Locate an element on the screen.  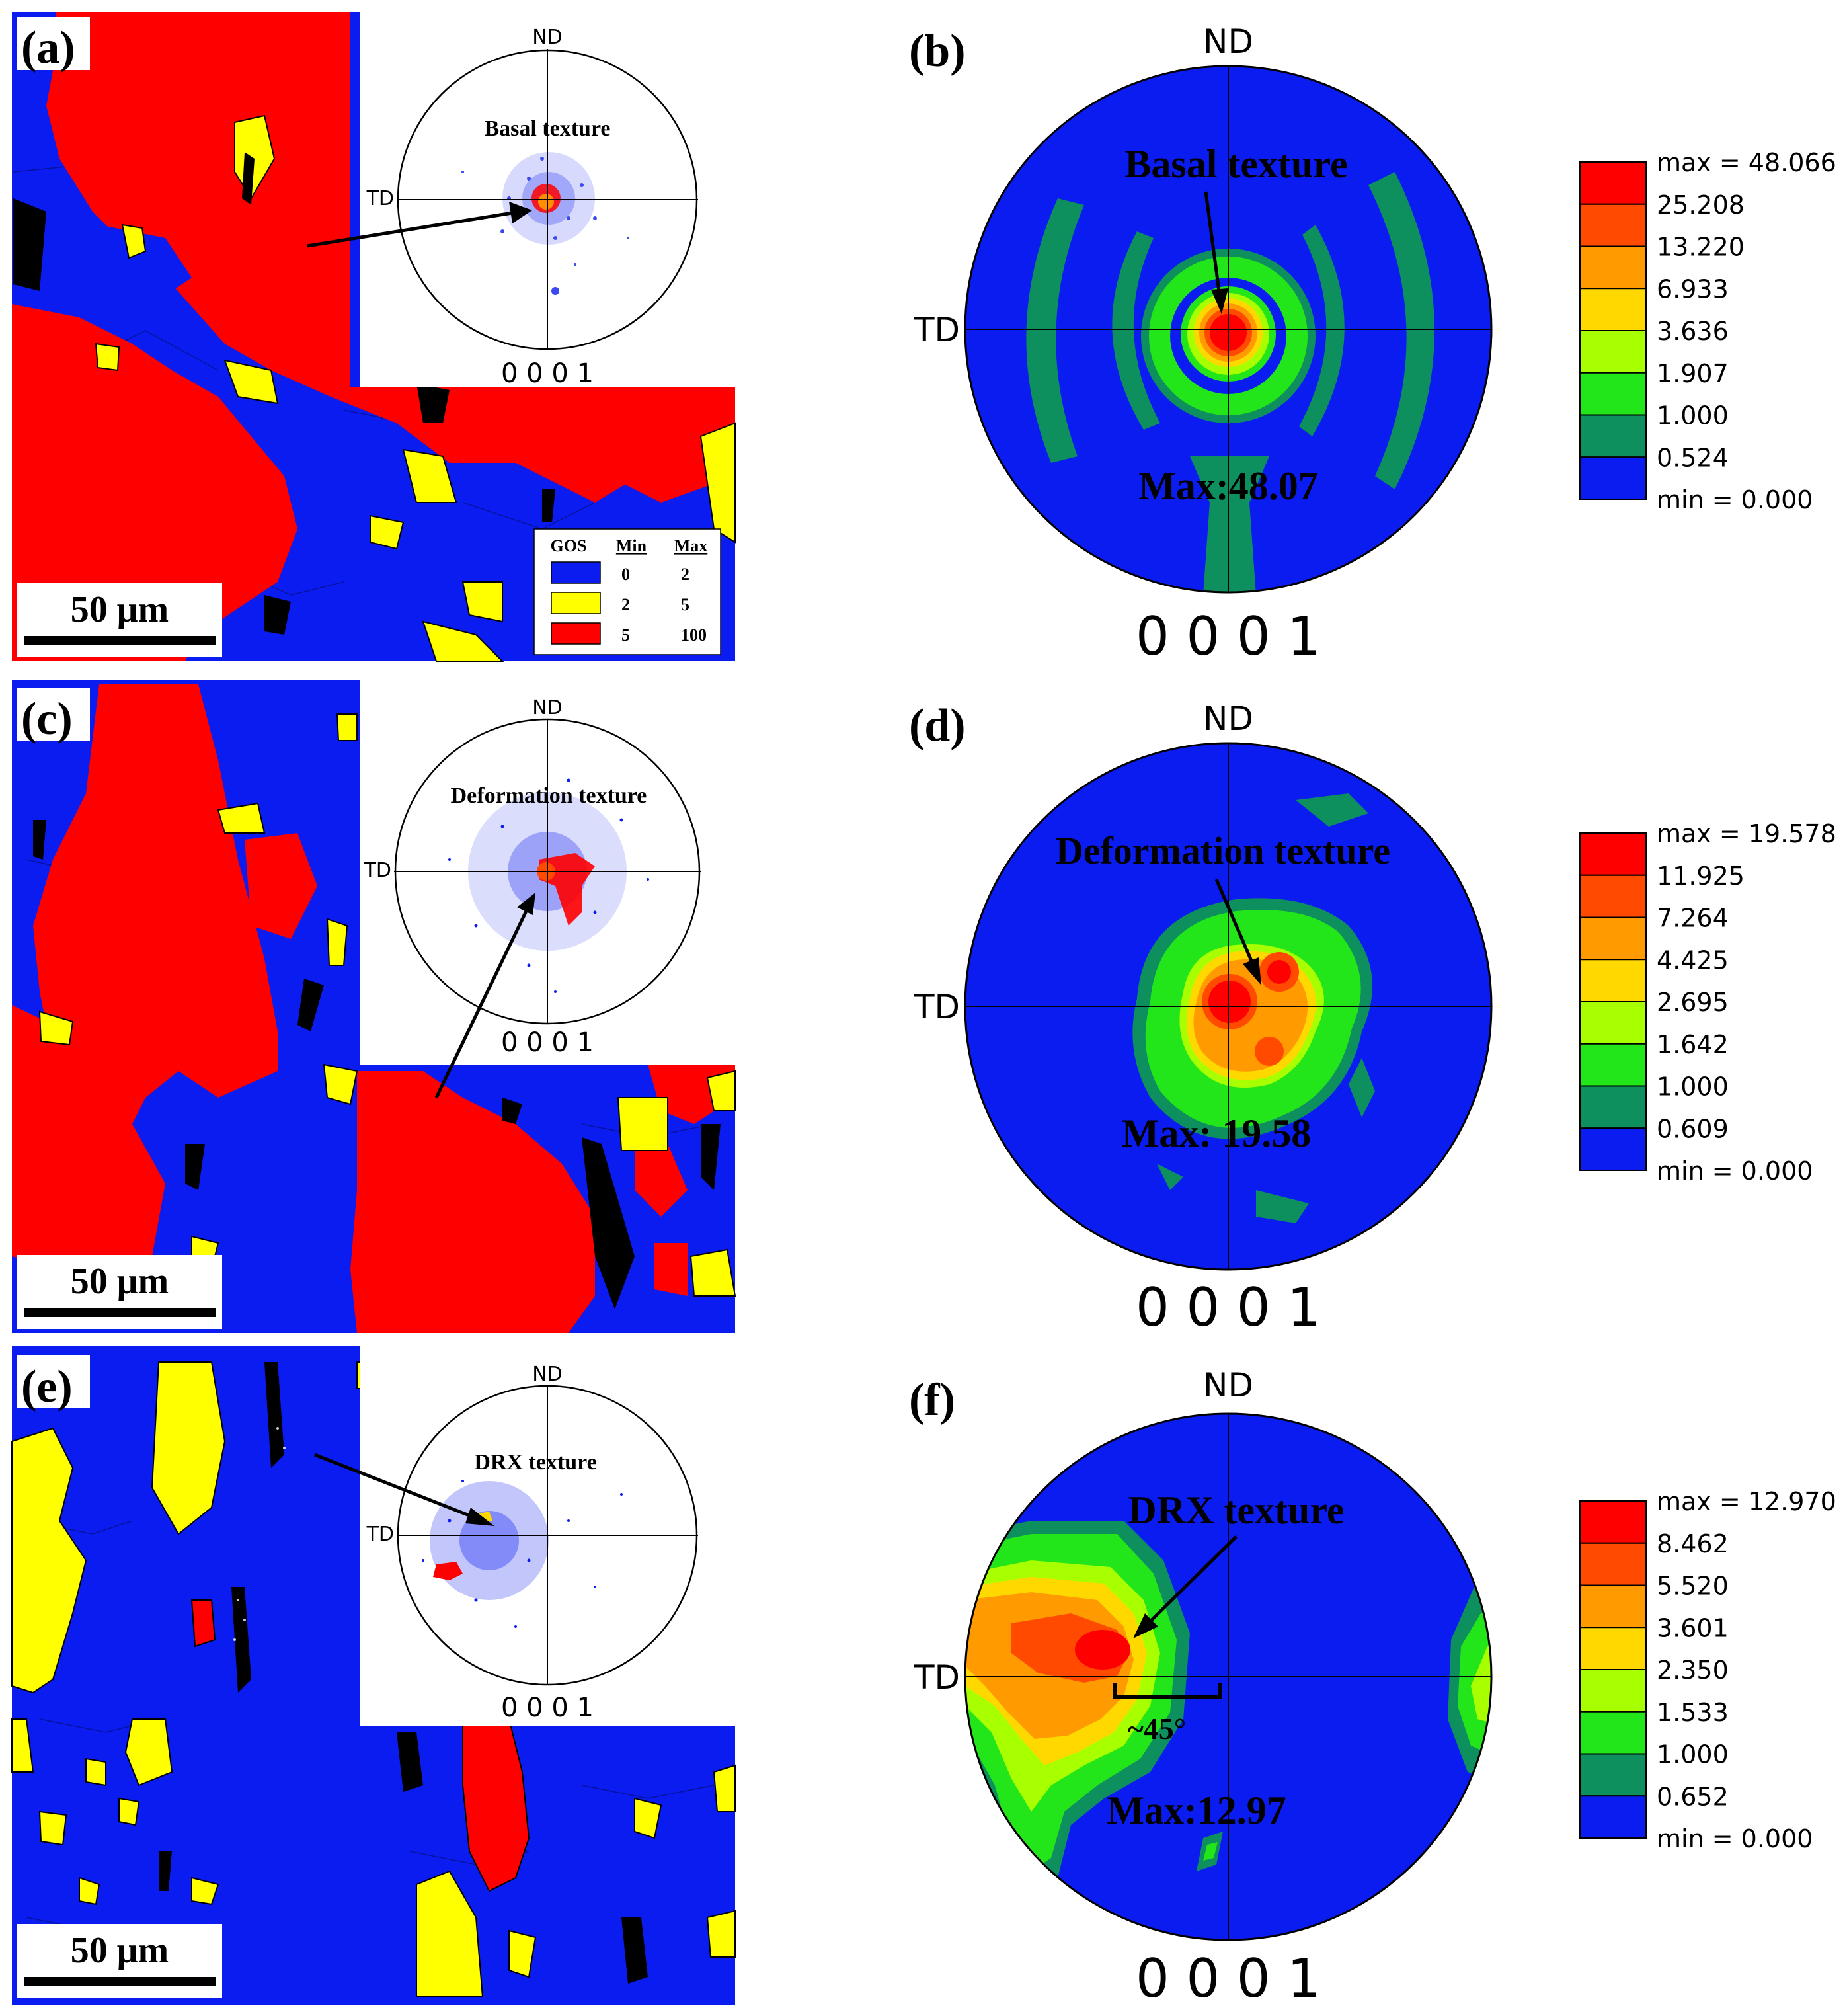
arrow-c is located at coordinates (484, 996).